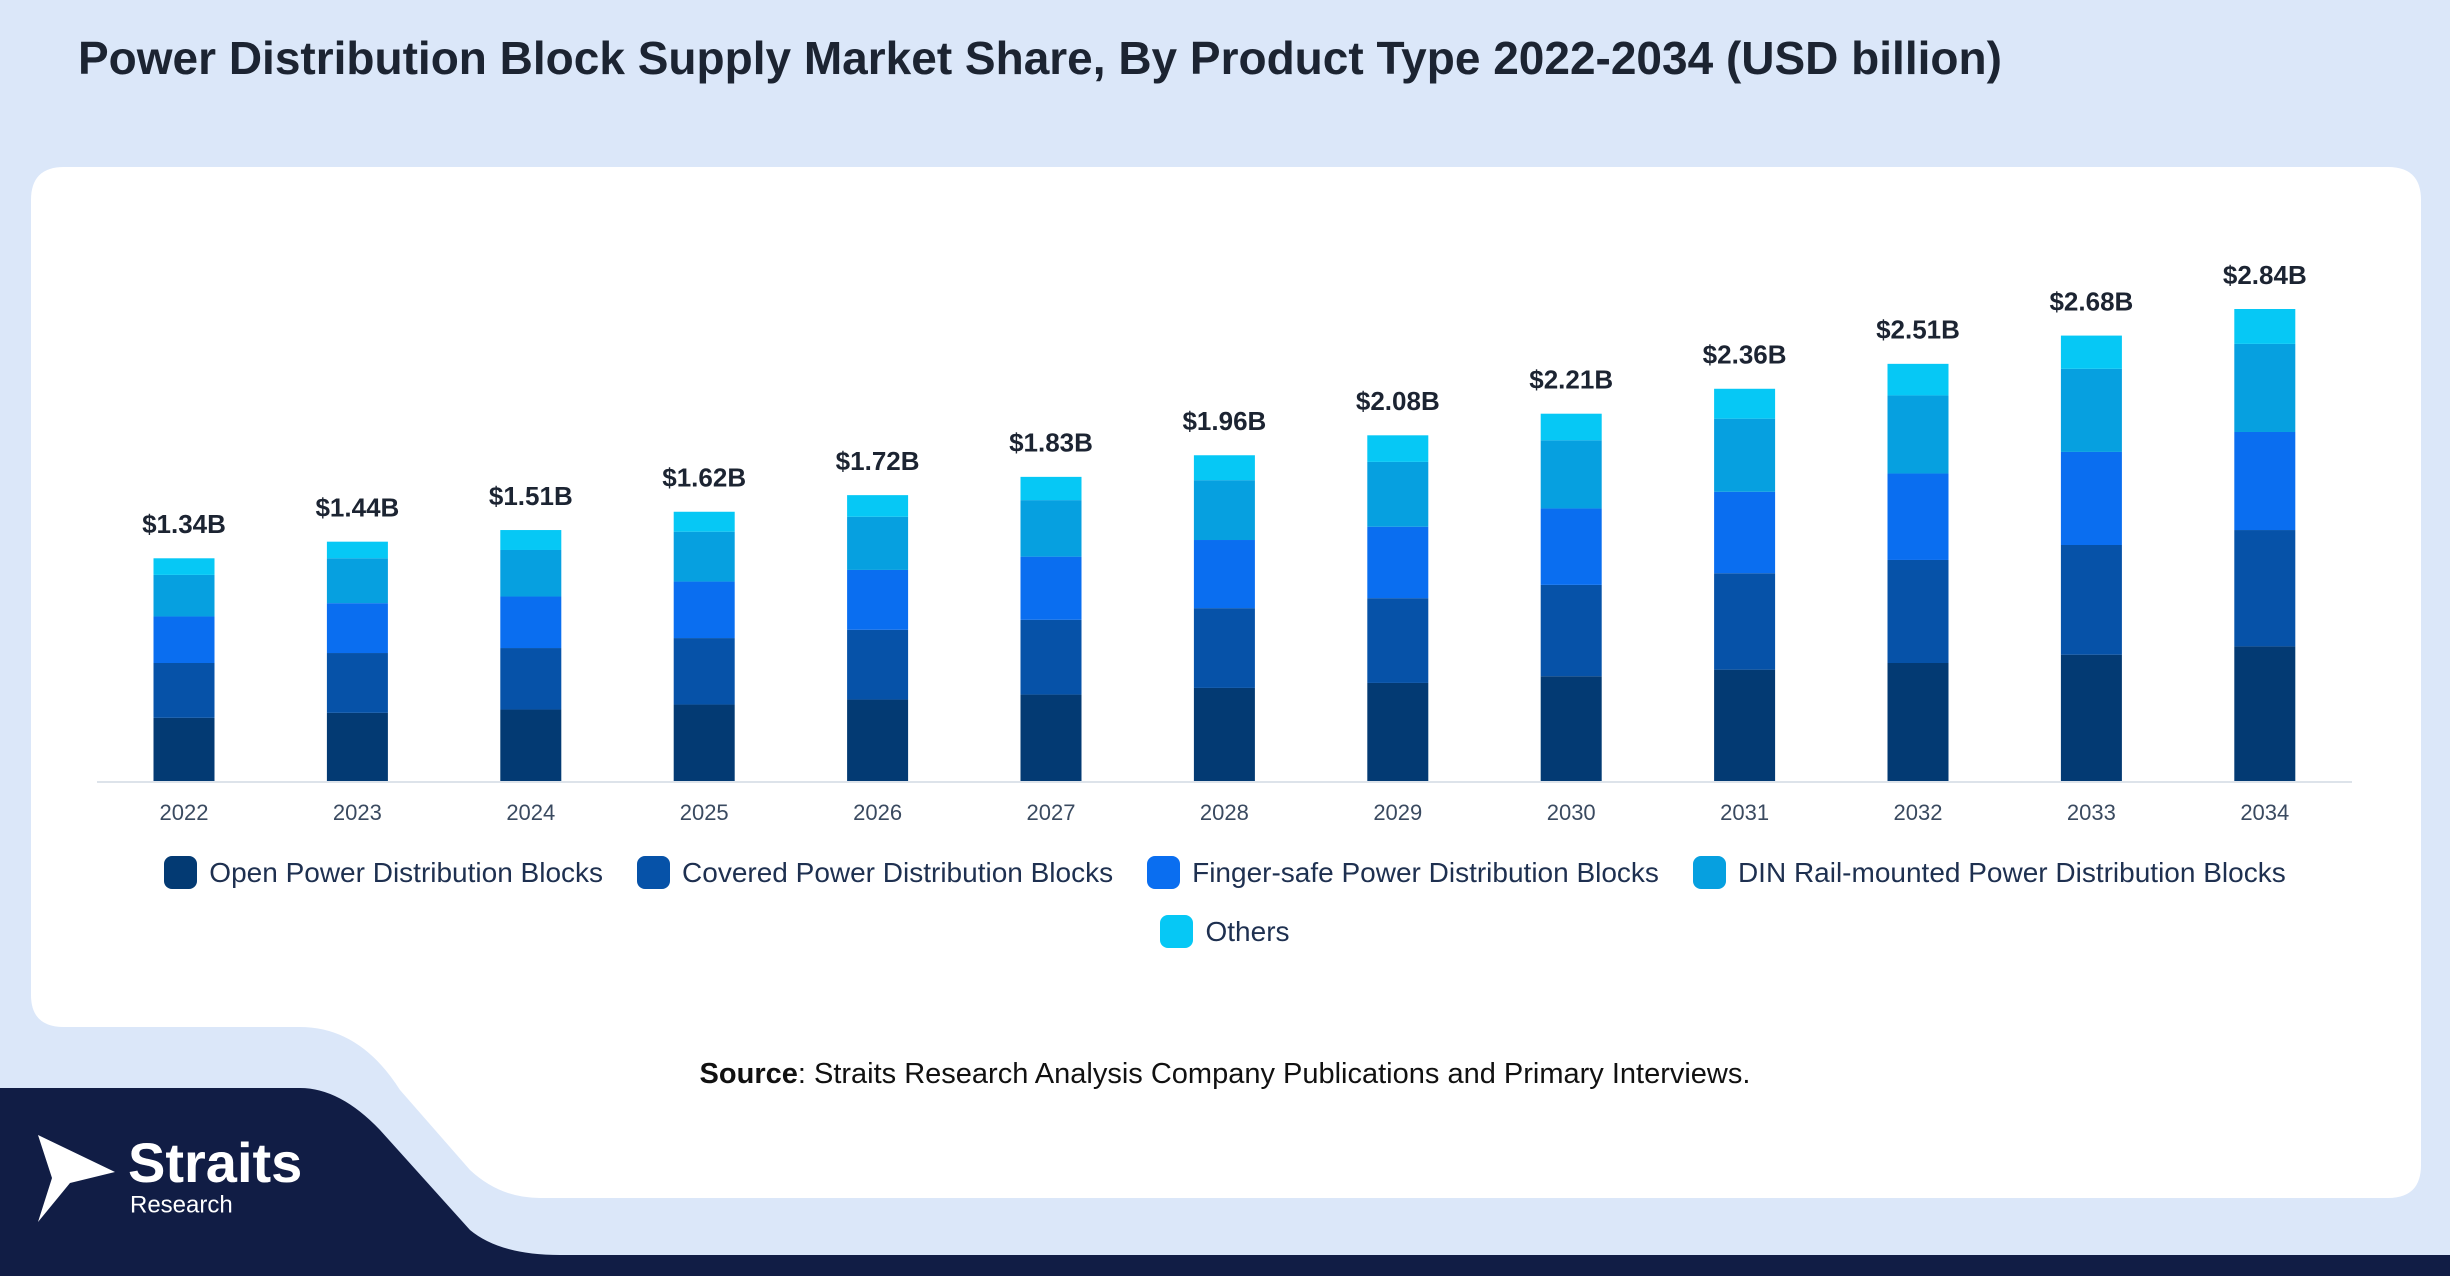 The height and width of the screenshot is (1276, 2450). Describe the element at coordinates (530, 812) in the screenshot. I see `x-tick-label: 2024` at that location.